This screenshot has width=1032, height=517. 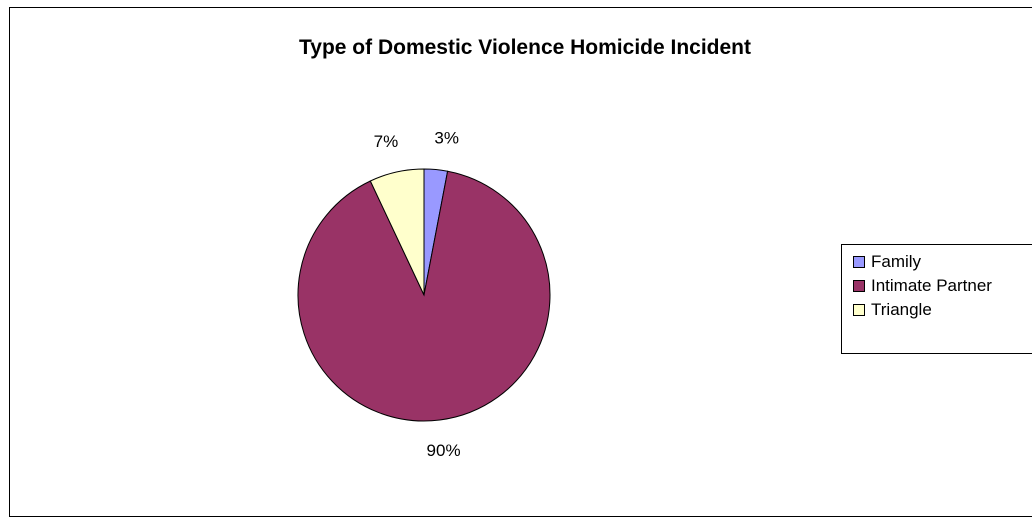 What do you see at coordinates (386, 141) in the screenshot?
I see `data-label-triangle: 7%` at bounding box center [386, 141].